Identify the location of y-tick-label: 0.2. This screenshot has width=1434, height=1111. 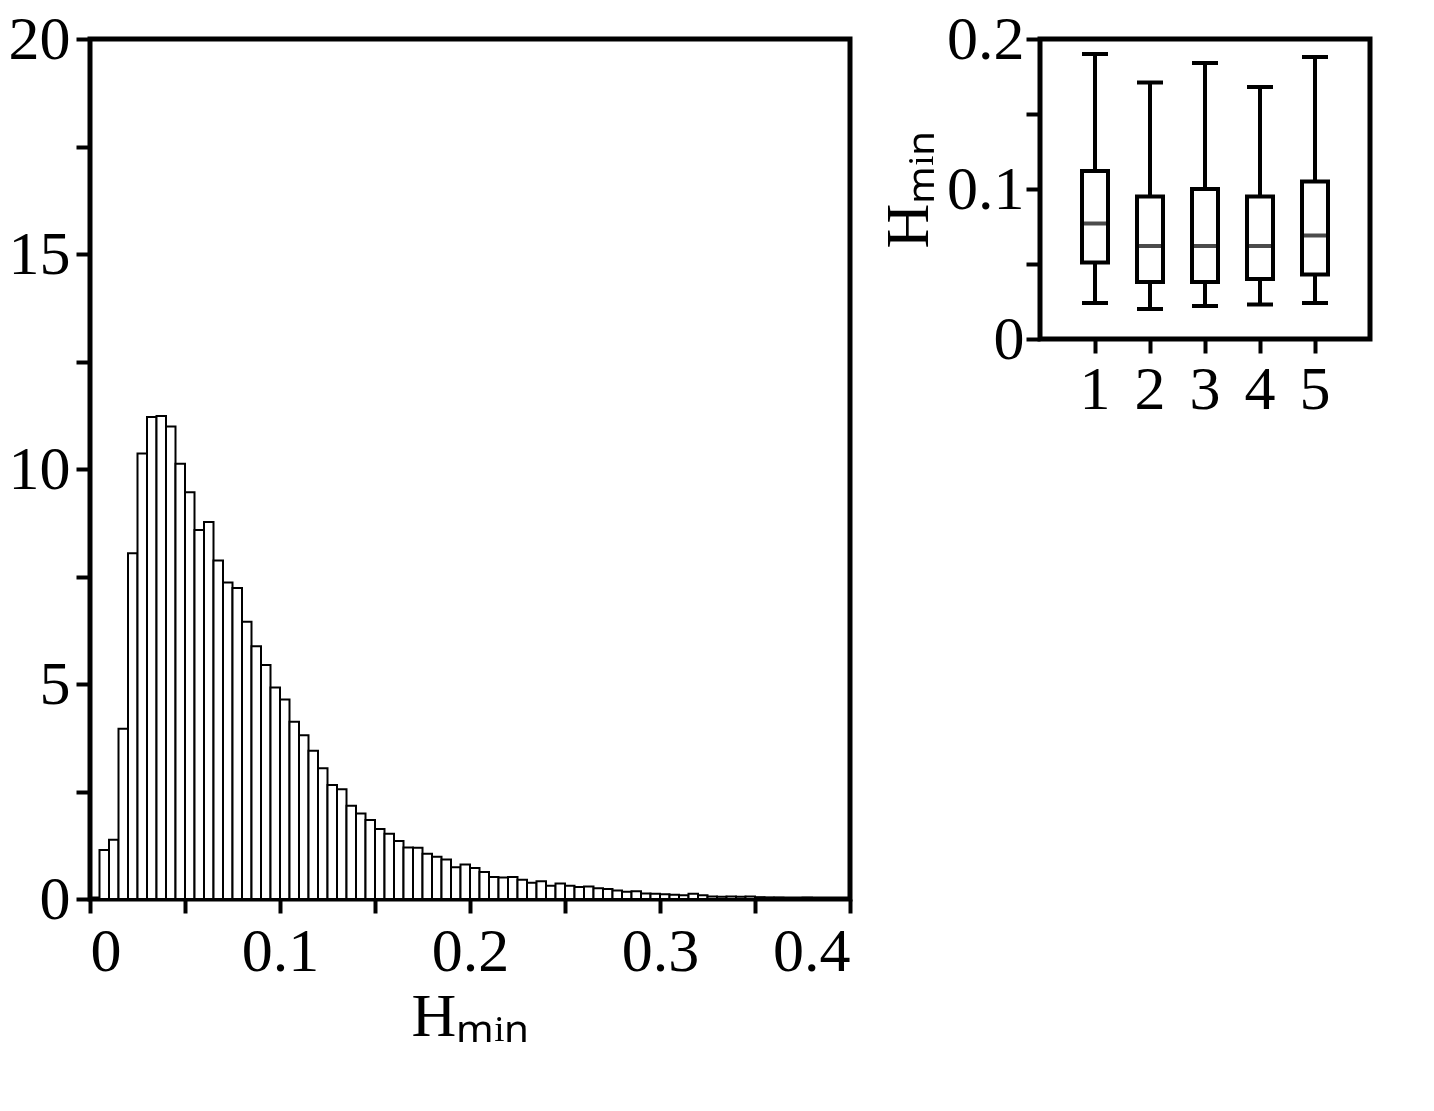
(986, 37).